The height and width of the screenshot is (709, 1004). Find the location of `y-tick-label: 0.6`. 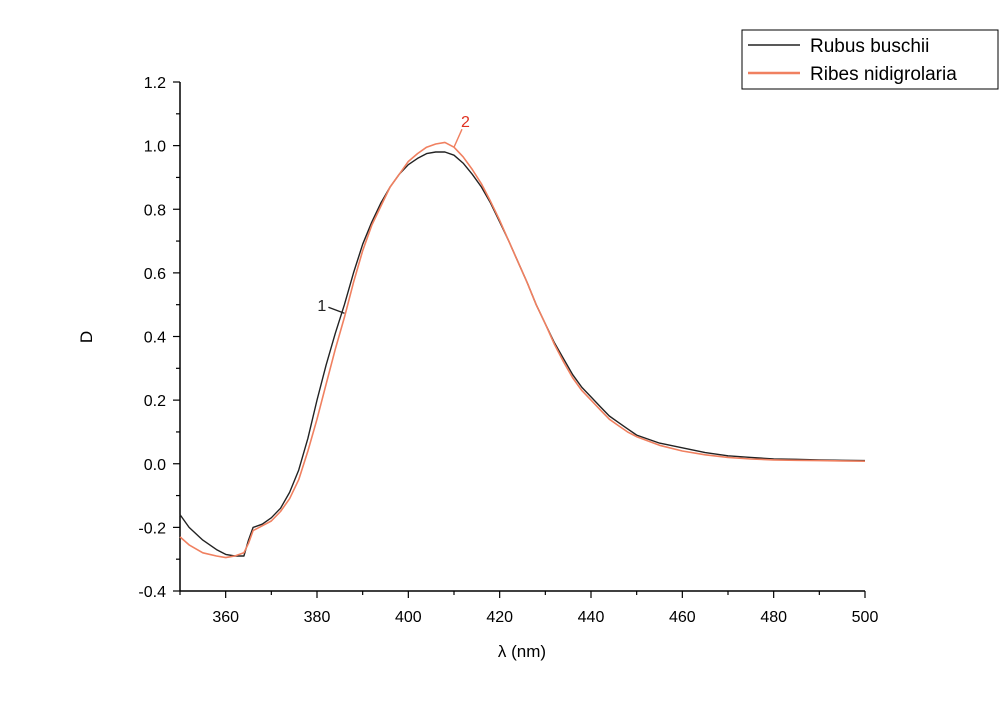

y-tick-label: 0.6 is located at coordinates (155, 274).